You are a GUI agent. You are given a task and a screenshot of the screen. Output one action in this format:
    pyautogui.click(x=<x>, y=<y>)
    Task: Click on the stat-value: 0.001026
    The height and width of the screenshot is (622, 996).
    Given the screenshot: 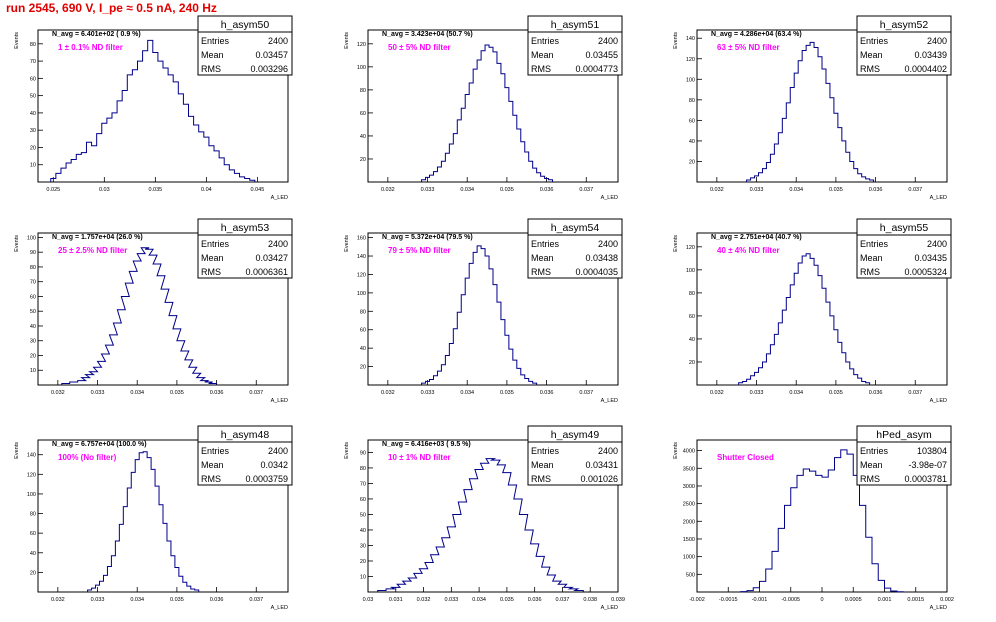 What is the action you would take?
    pyautogui.click(x=599, y=479)
    